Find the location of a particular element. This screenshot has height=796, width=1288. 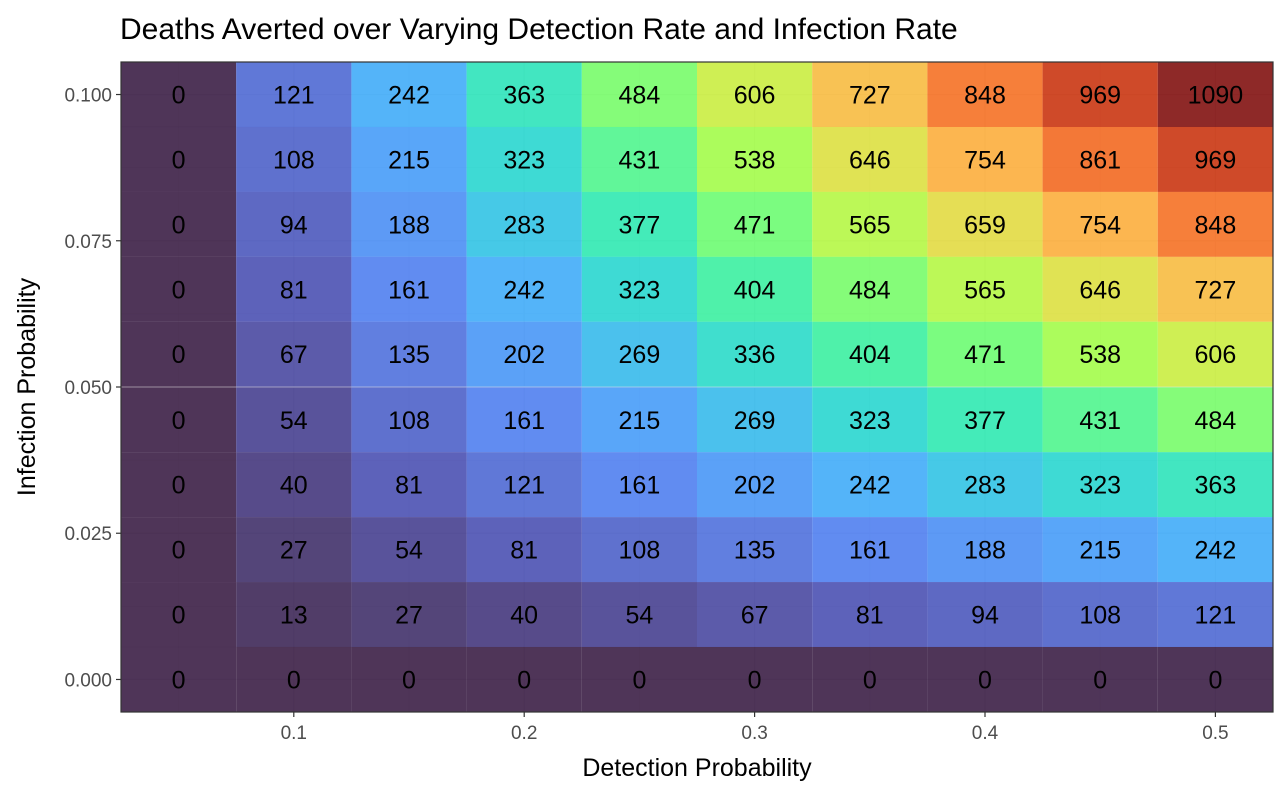

y-axis-title: Infection Probability is located at coordinates (27, 386).